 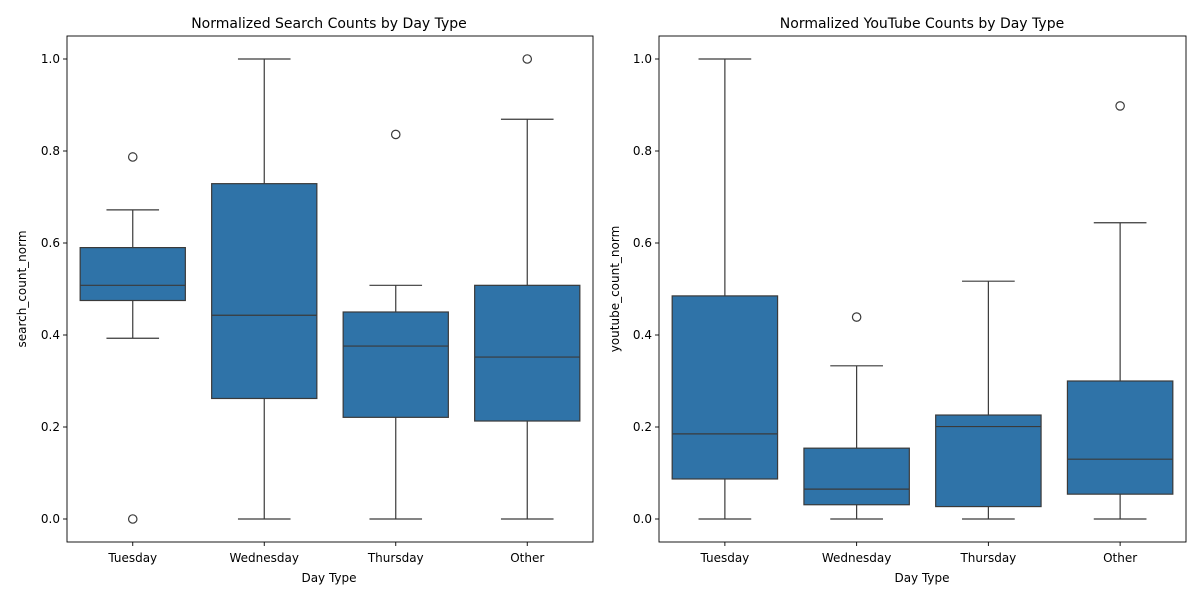 What do you see at coordinates (922, 24) in the screenshot?
I see `chart-title: Normalized YouTube Counts by Day Type` at bounding box center [922, 24].